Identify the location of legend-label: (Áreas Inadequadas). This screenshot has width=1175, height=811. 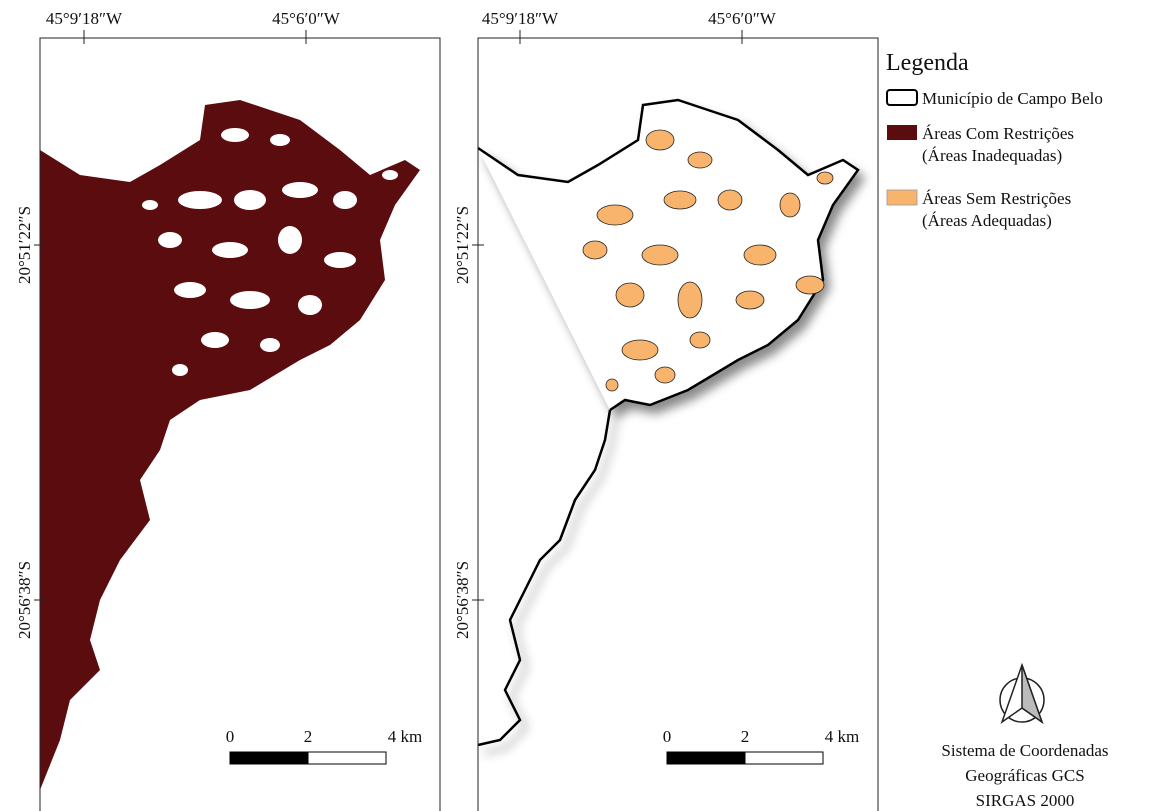
(992, 155).